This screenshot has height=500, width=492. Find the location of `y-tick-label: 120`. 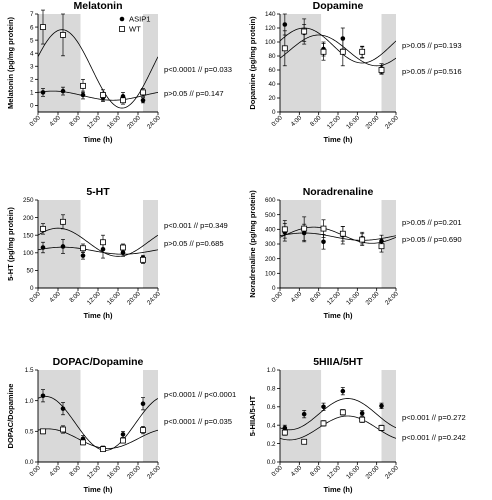

y-tick-label: 120 is located at coordinates (270, 28).